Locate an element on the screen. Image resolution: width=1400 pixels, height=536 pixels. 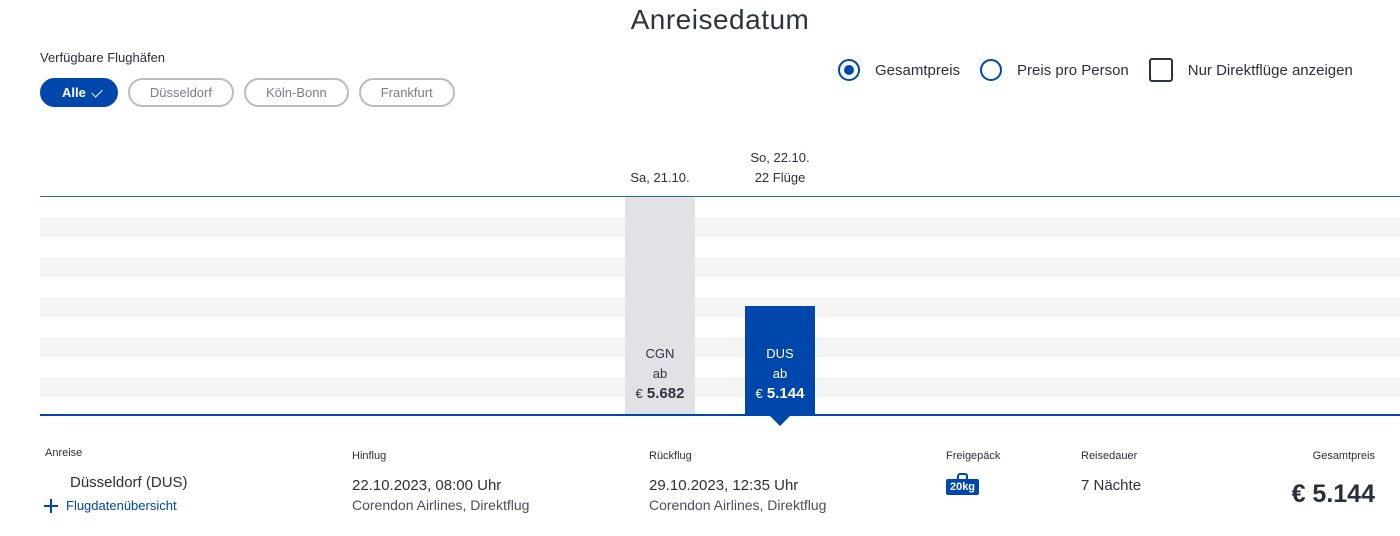
arrival-label: Anreise is located at coordinates (64, 453).